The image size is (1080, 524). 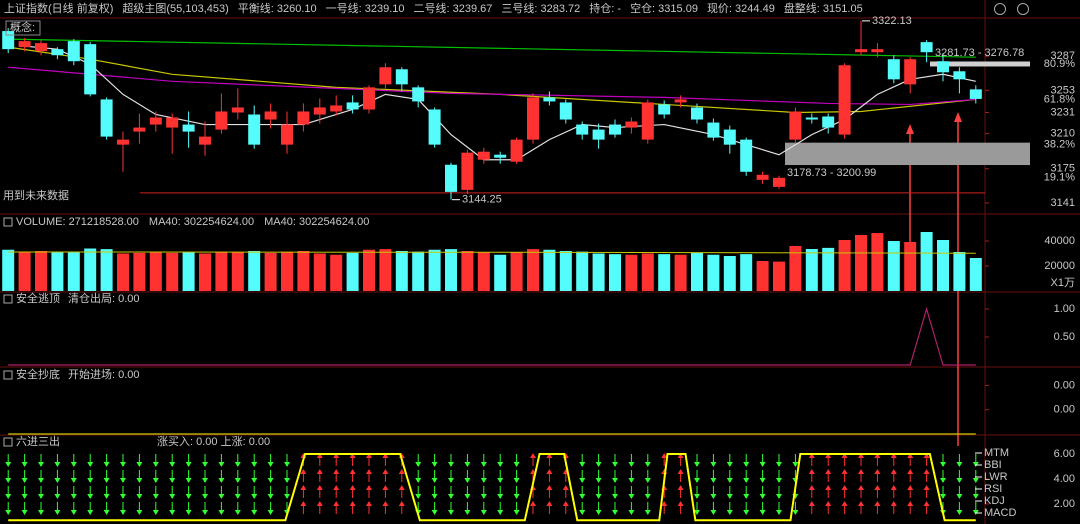 I want to click on fib-label: 80.9%, so click(x=1059, y=64).